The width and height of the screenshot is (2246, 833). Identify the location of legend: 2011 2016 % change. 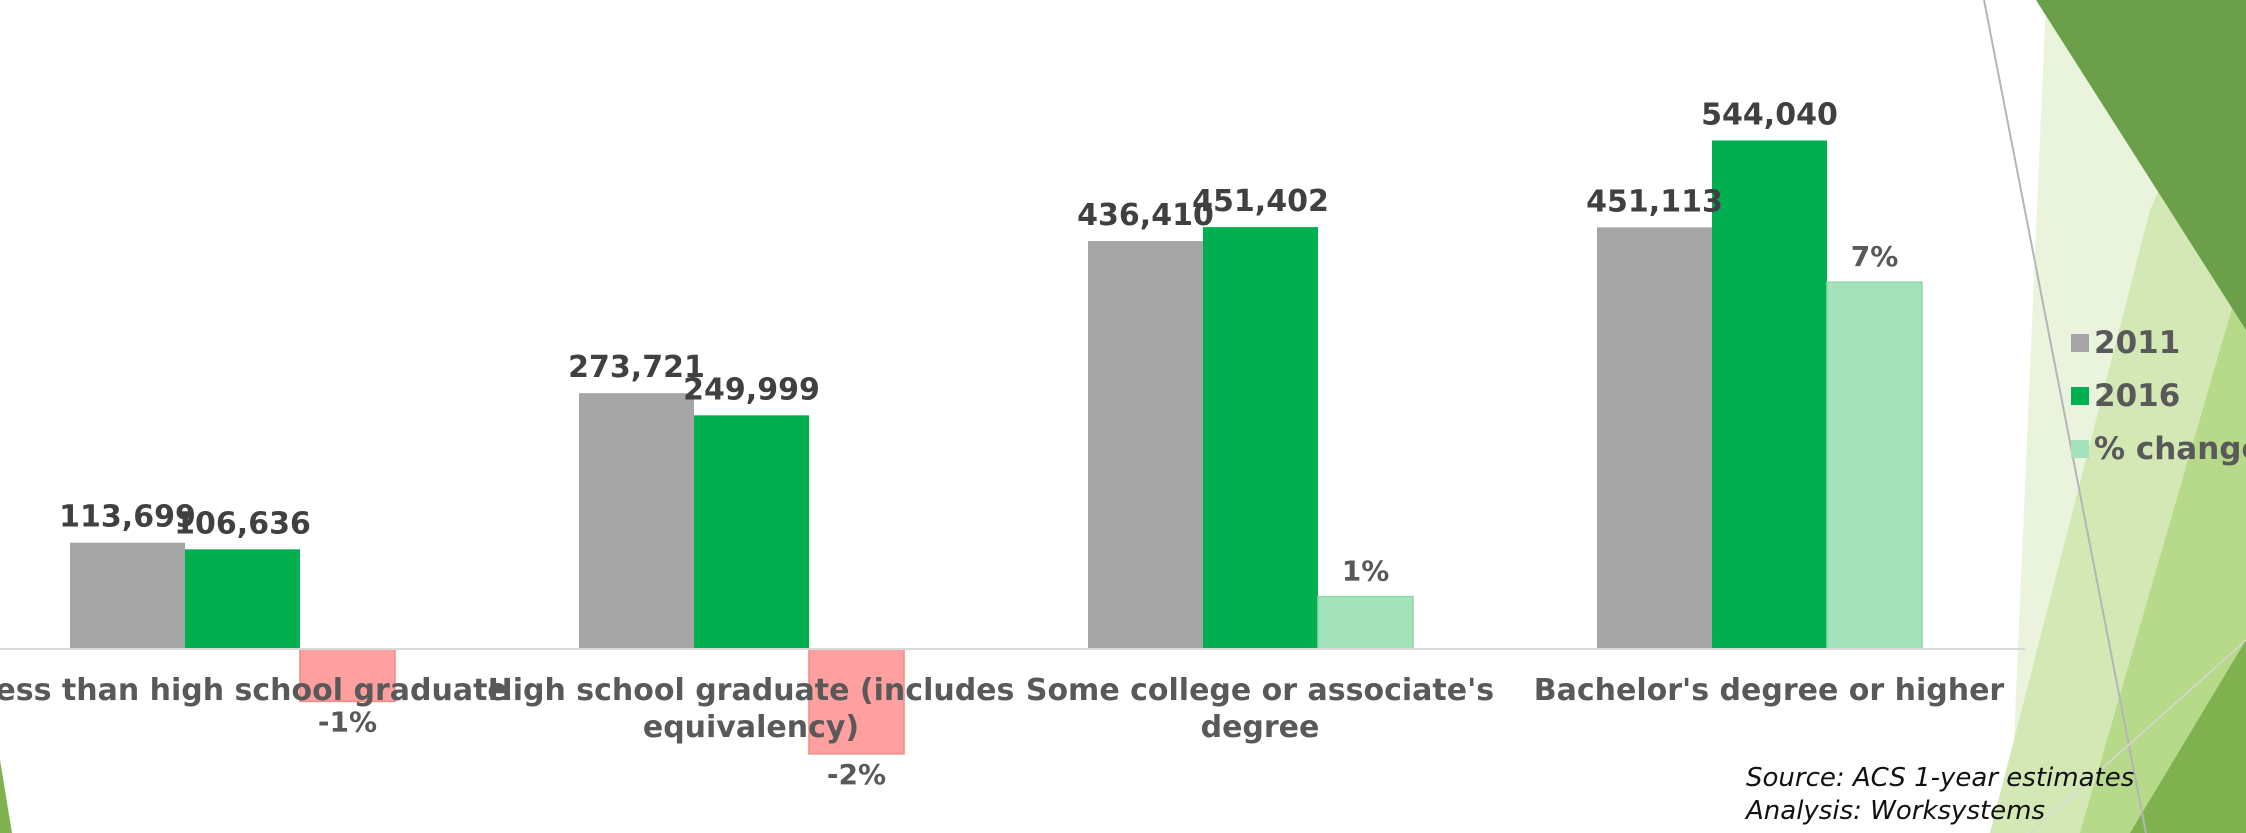
(2158, 396).